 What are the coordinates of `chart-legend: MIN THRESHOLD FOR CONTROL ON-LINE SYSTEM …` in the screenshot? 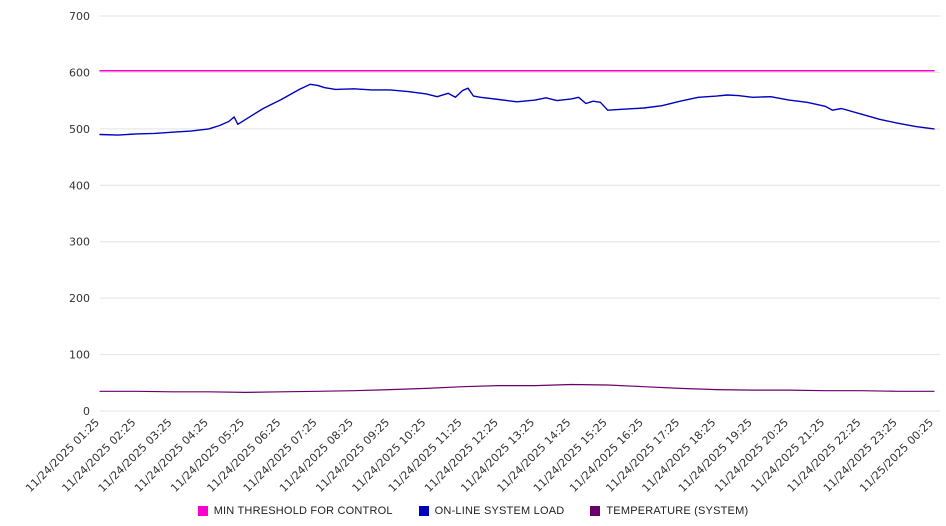 It's located at (473, 511).